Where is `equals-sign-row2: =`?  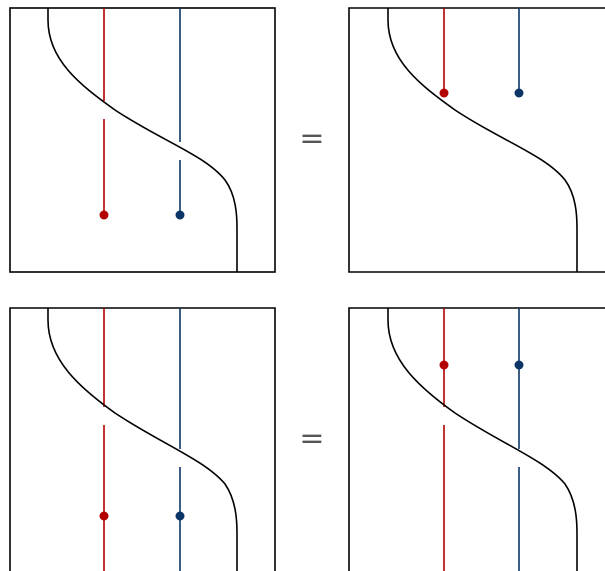 equals-sign-row2: = is located at coordinates (311, 438).